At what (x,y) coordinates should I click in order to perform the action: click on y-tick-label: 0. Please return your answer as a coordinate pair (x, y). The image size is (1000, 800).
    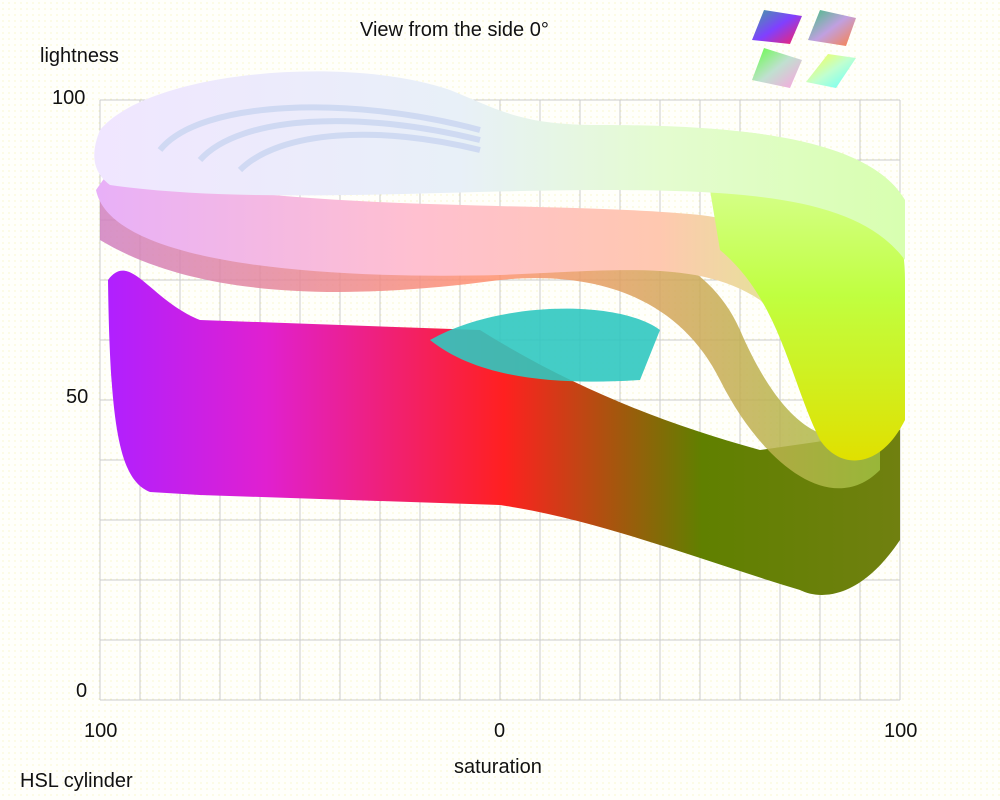
    Looking at the image, I should click on (82, 691).